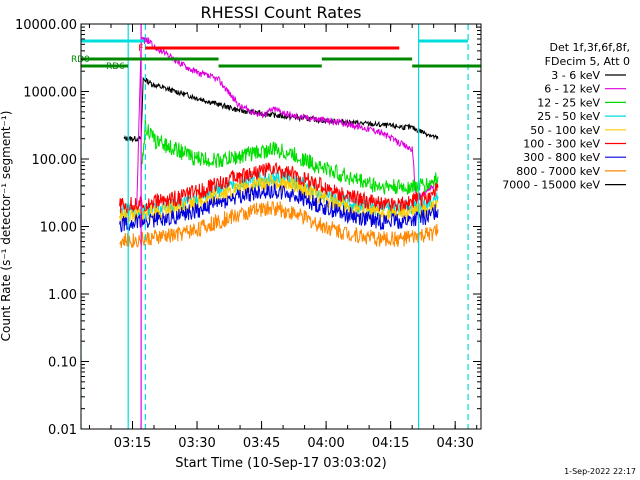  Describe the element at coordinates (281, 12) in the screenshot. I see `chart-title: RHESSI Count Rates` at that location.